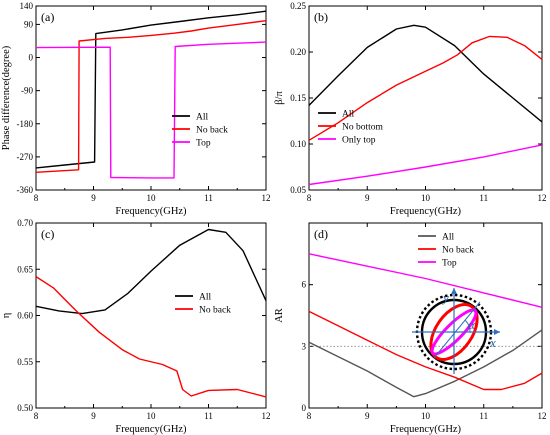 The image size is (550, 435). I want to click on y-tick-label: 0.20, so click(298, 52).